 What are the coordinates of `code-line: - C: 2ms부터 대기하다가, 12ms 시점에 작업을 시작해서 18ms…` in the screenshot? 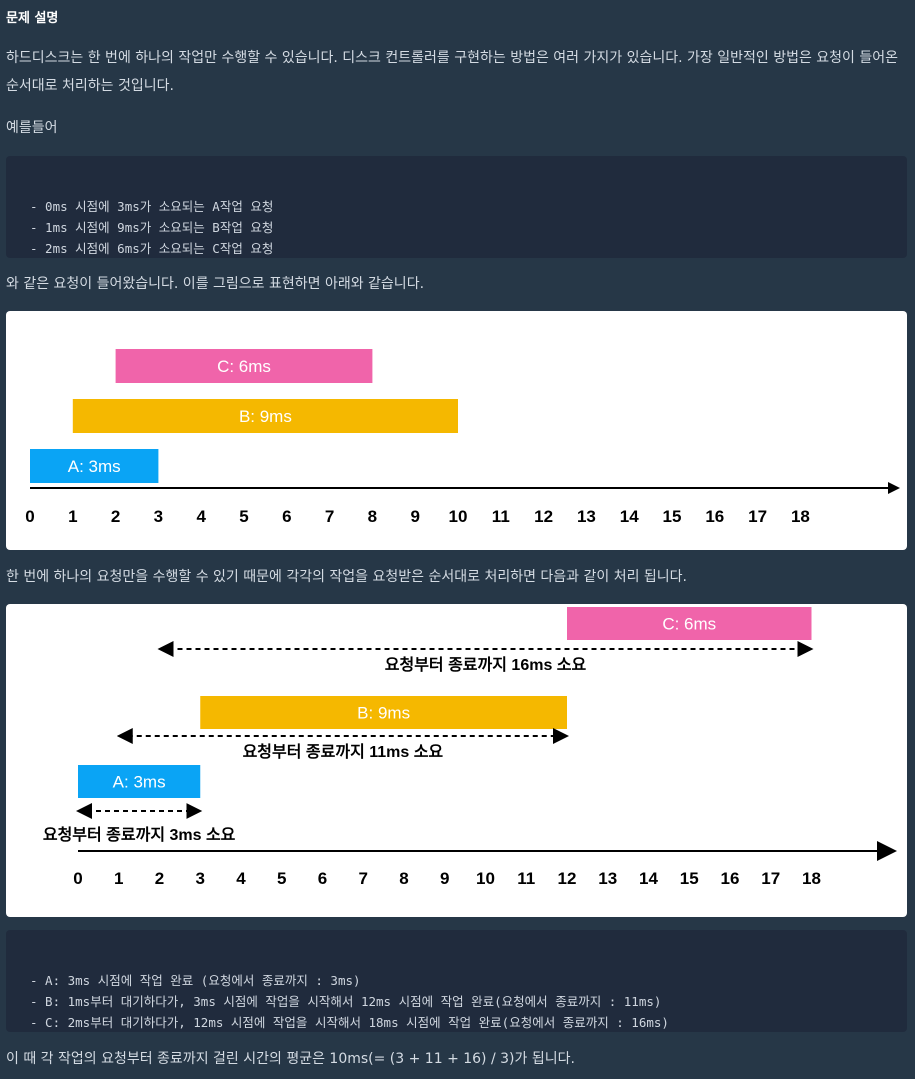 It's located at (349, 1022).